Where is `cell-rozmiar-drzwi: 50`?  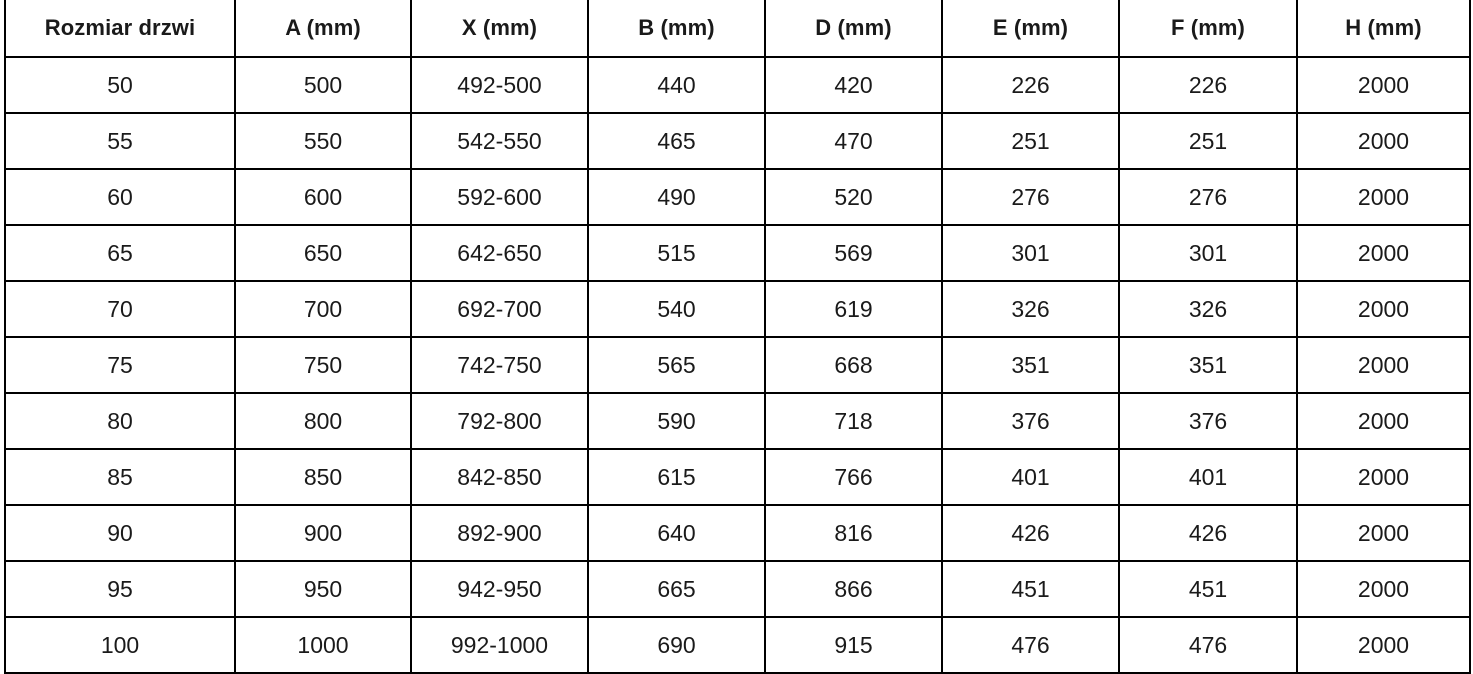
cell-rozmiar-drzwi: 50 is located at coordinates (120, 85).